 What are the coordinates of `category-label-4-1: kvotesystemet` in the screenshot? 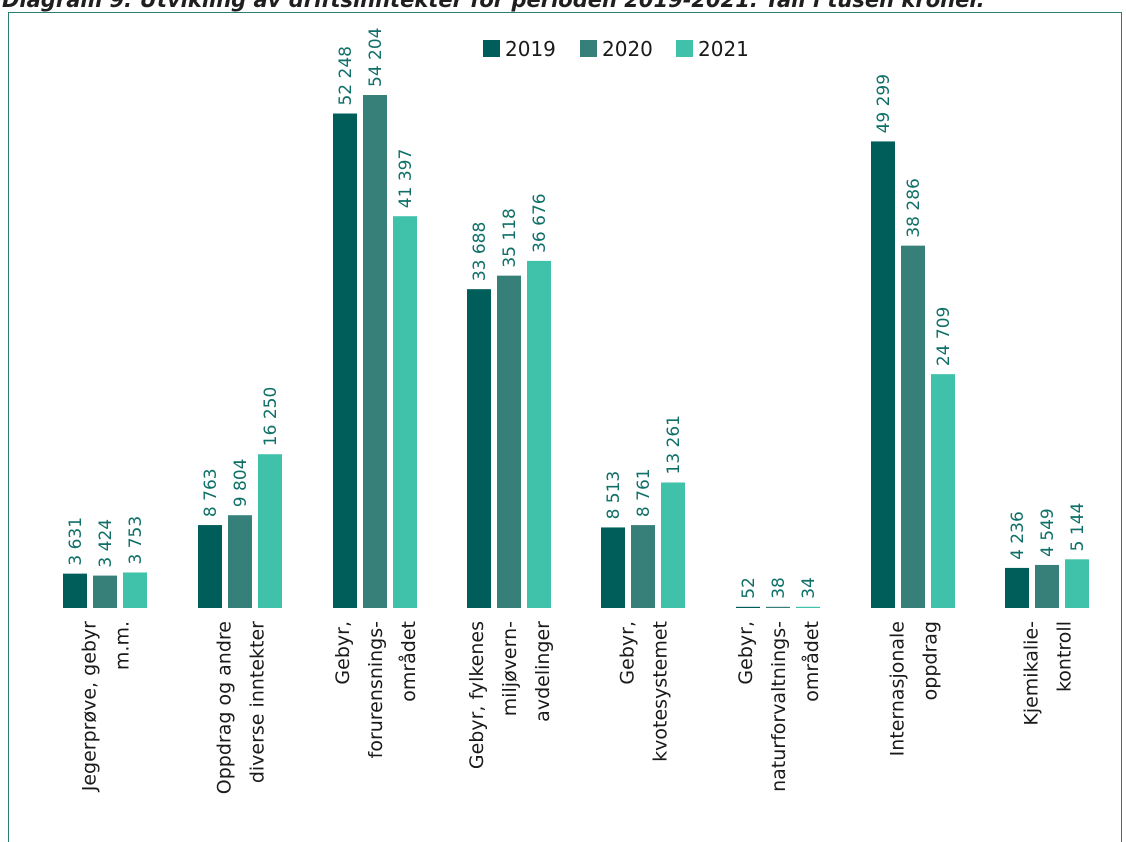 It's located at (661, 691).